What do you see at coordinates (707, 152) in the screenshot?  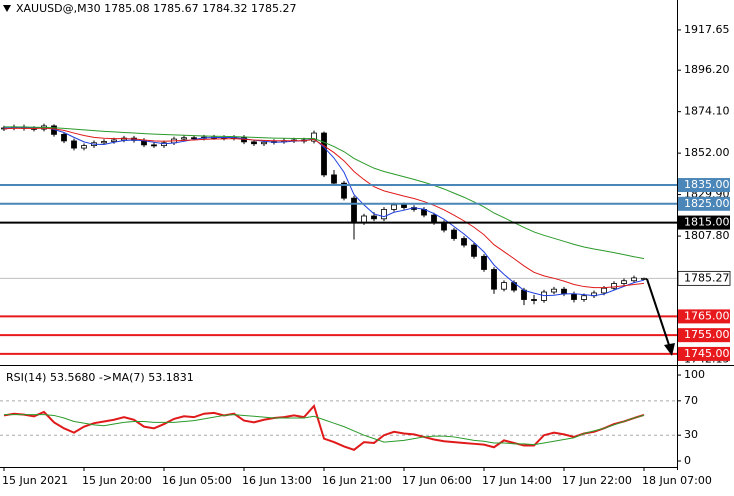 I see `y-tick-label: 1852.00` at bounding box center [707, 152].